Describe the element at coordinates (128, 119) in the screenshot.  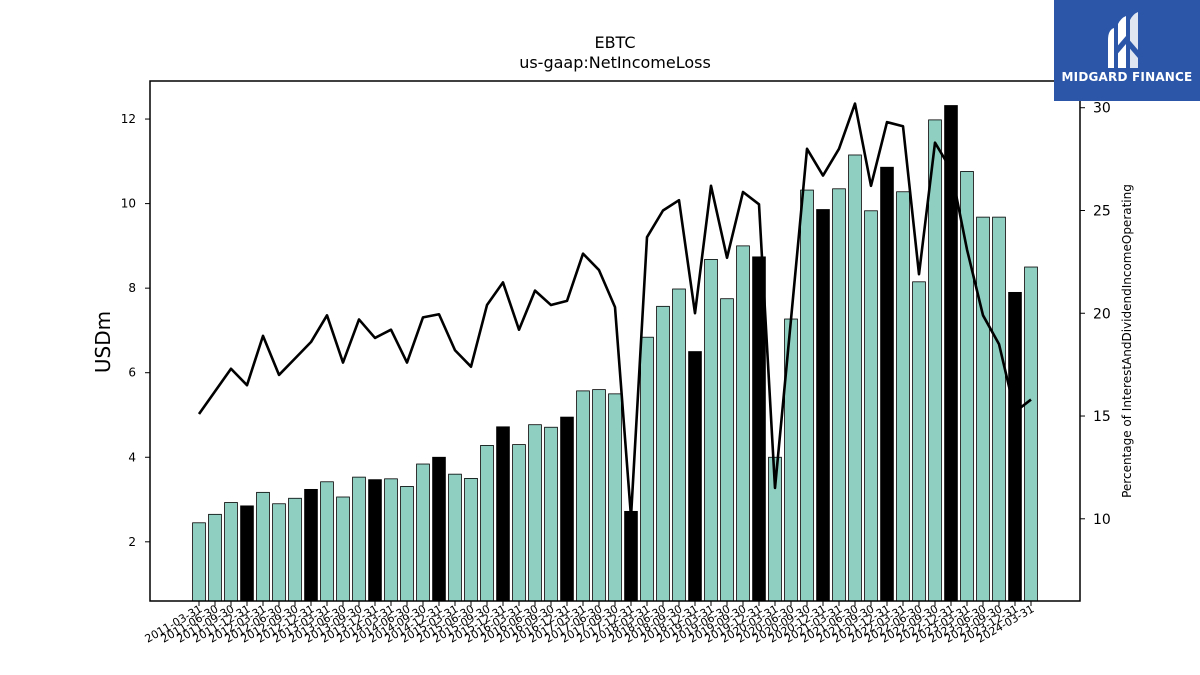
I see `y-tick-label: 12` at that location.